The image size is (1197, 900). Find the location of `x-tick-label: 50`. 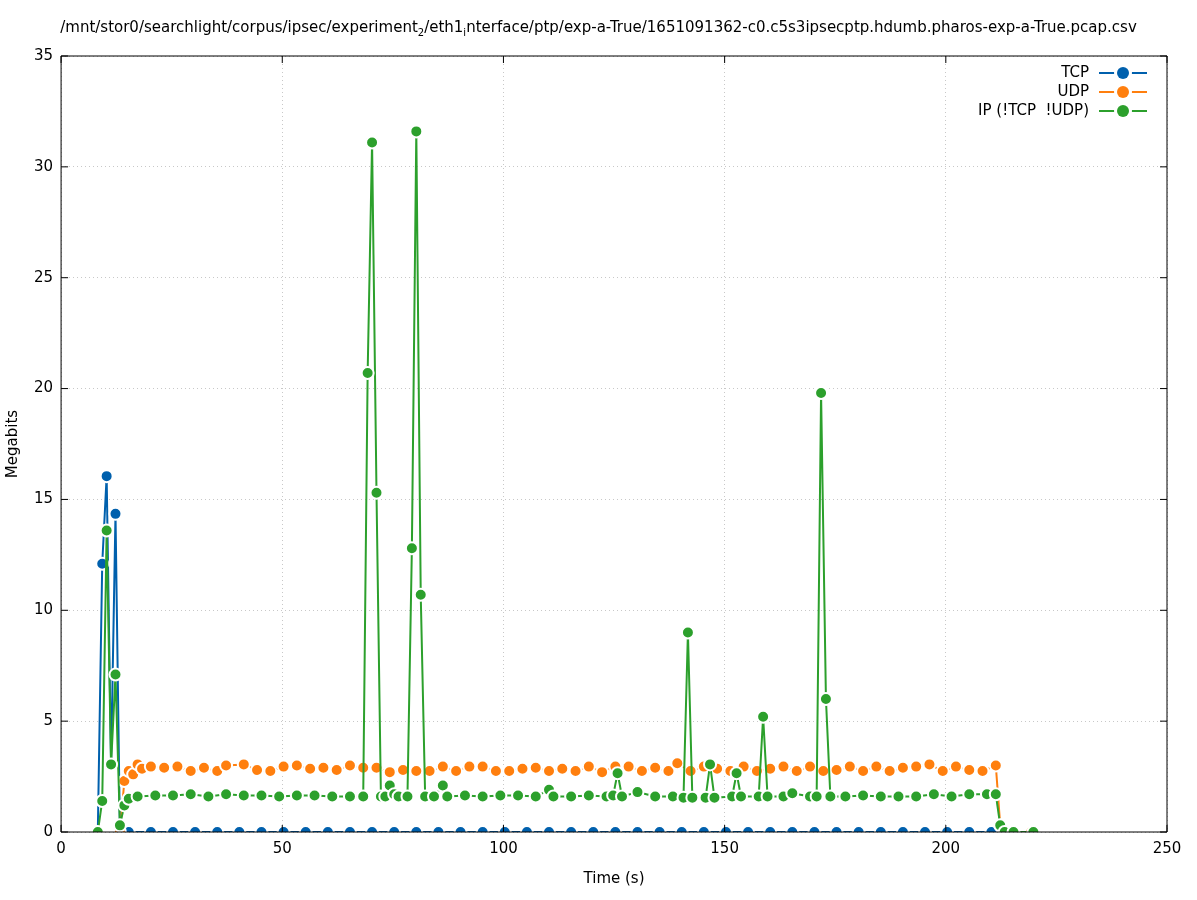

x-tick-label: 50 is located at coordinates (282, 847).